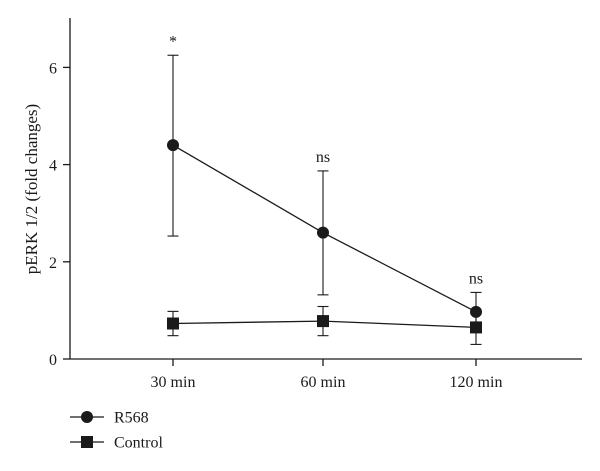 Image resolution: width=600 pixels, height=471 pixels. I want to click on x-tick-label: 30 min, so click(173, 382).